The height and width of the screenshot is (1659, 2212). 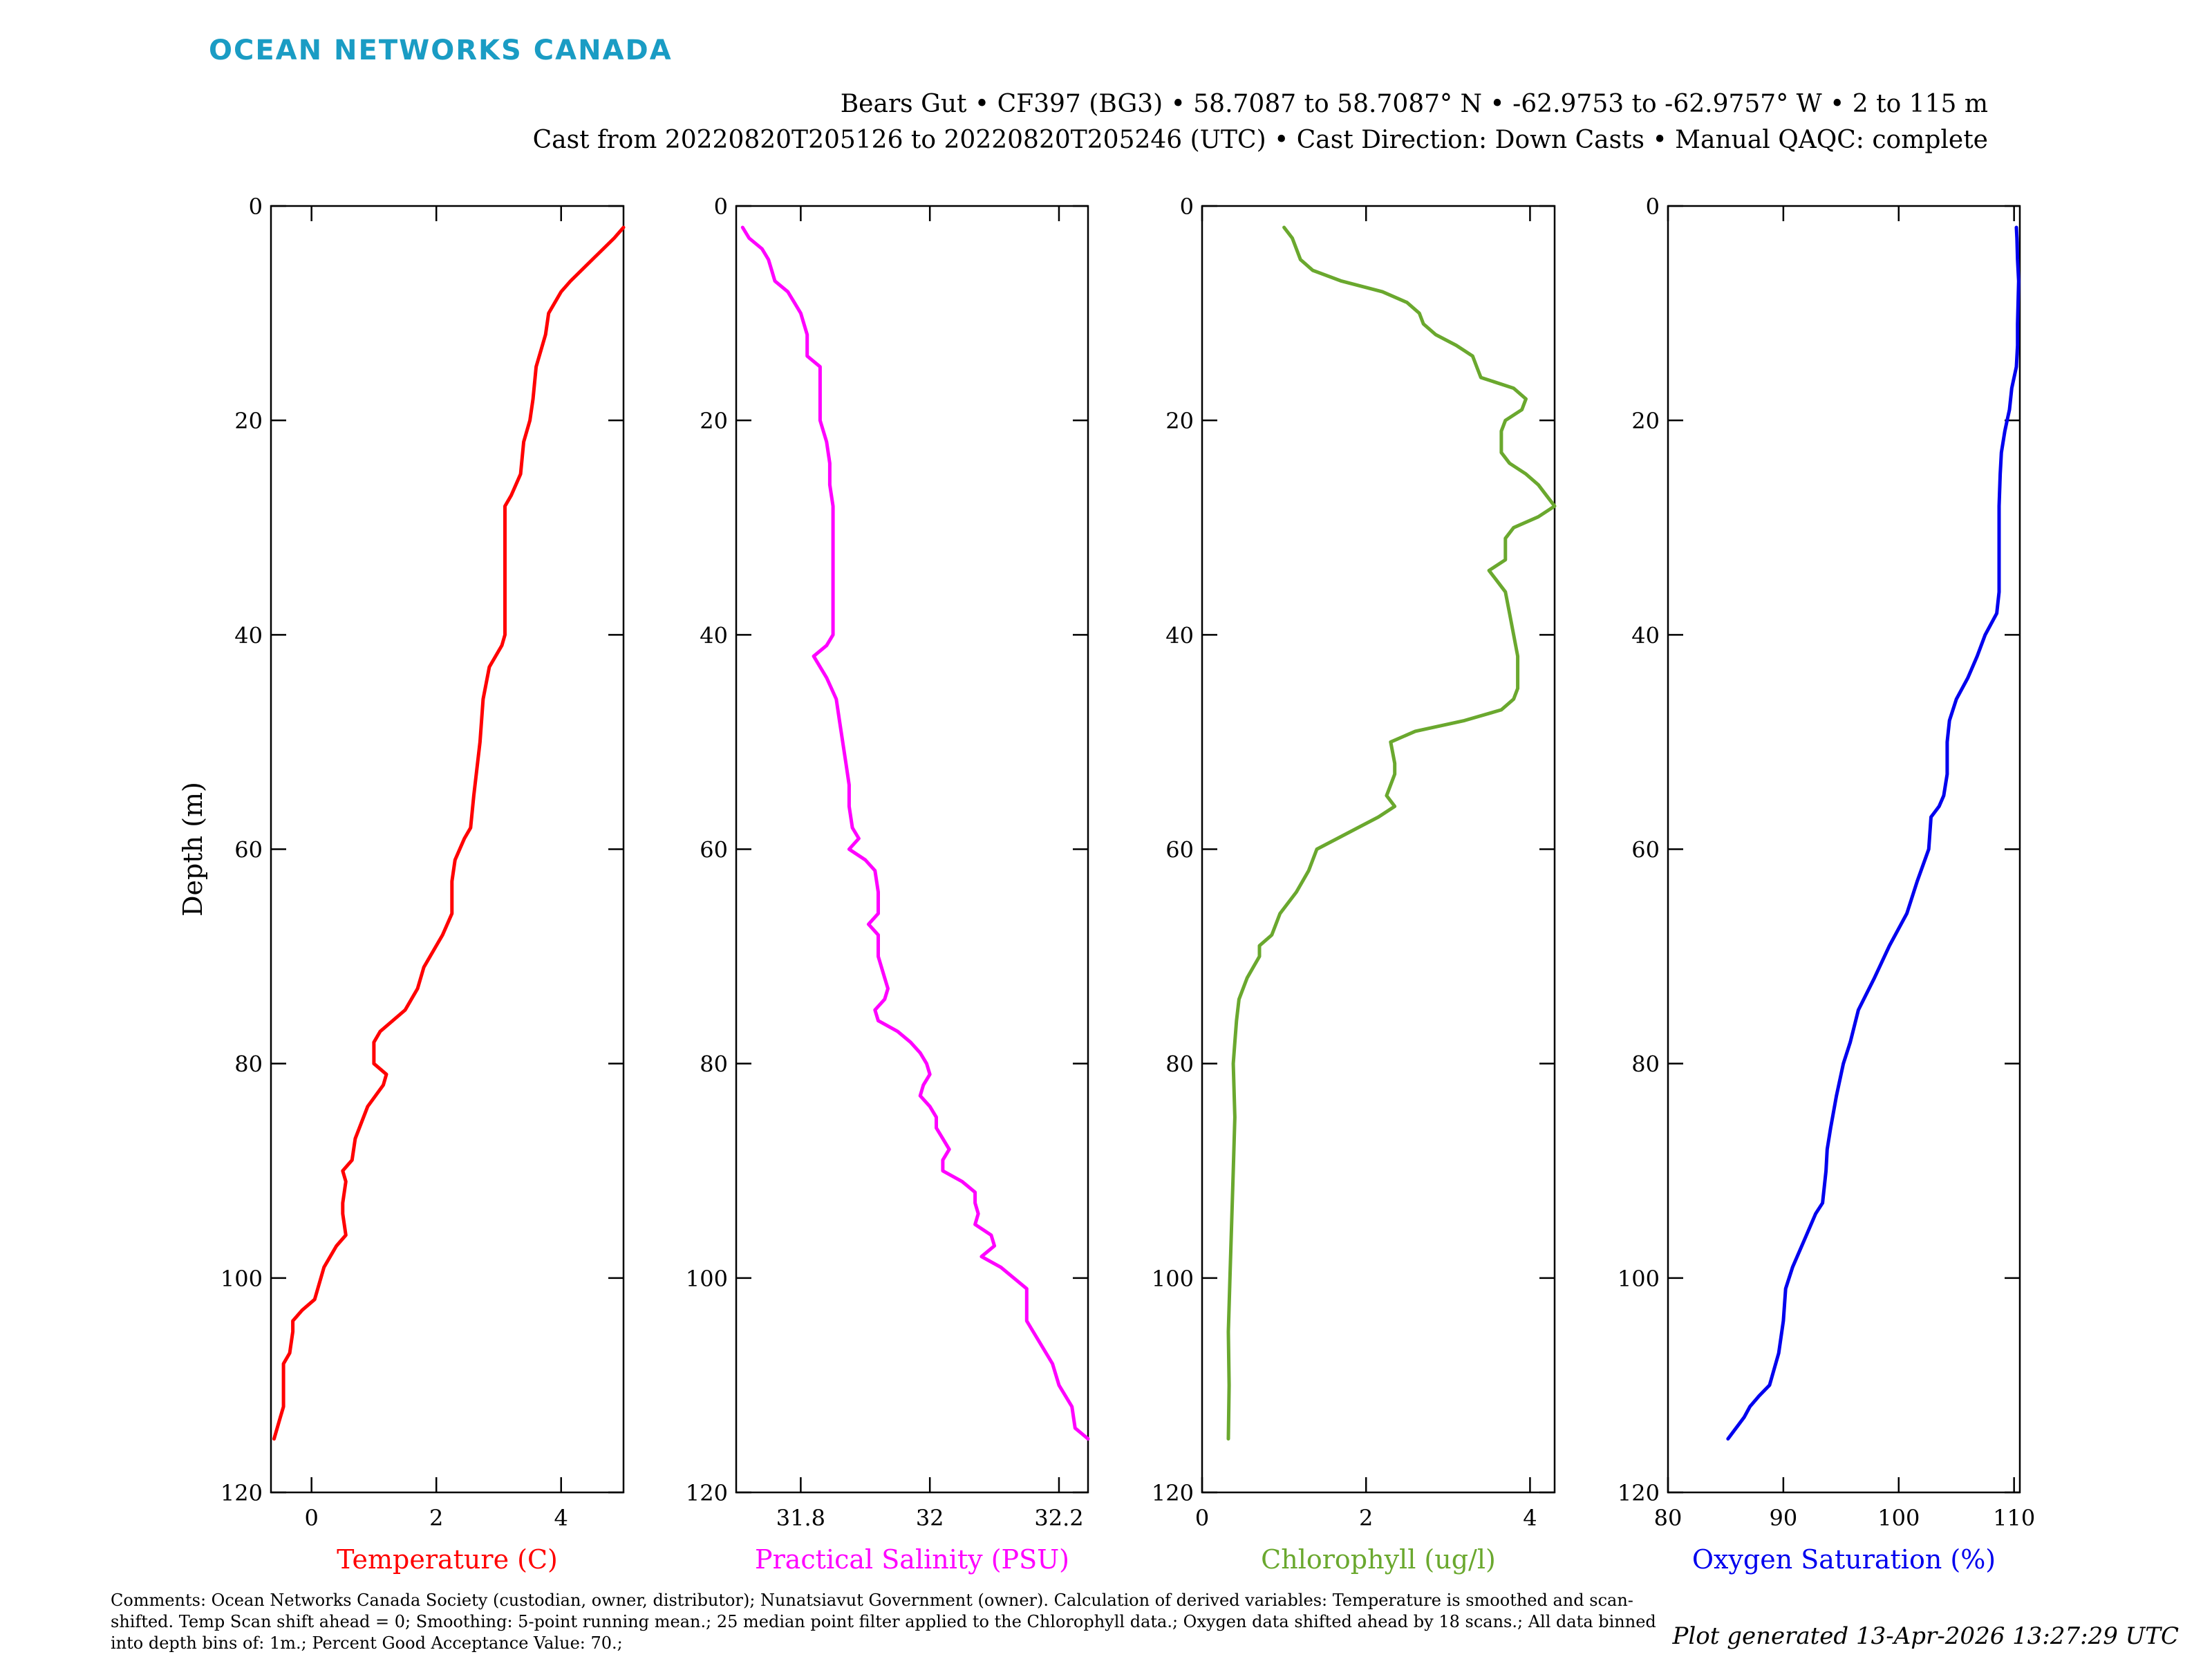 I want to click on salinity-xaxis-label: Practical Salinity (PSU), so click(x=912, y=1559).